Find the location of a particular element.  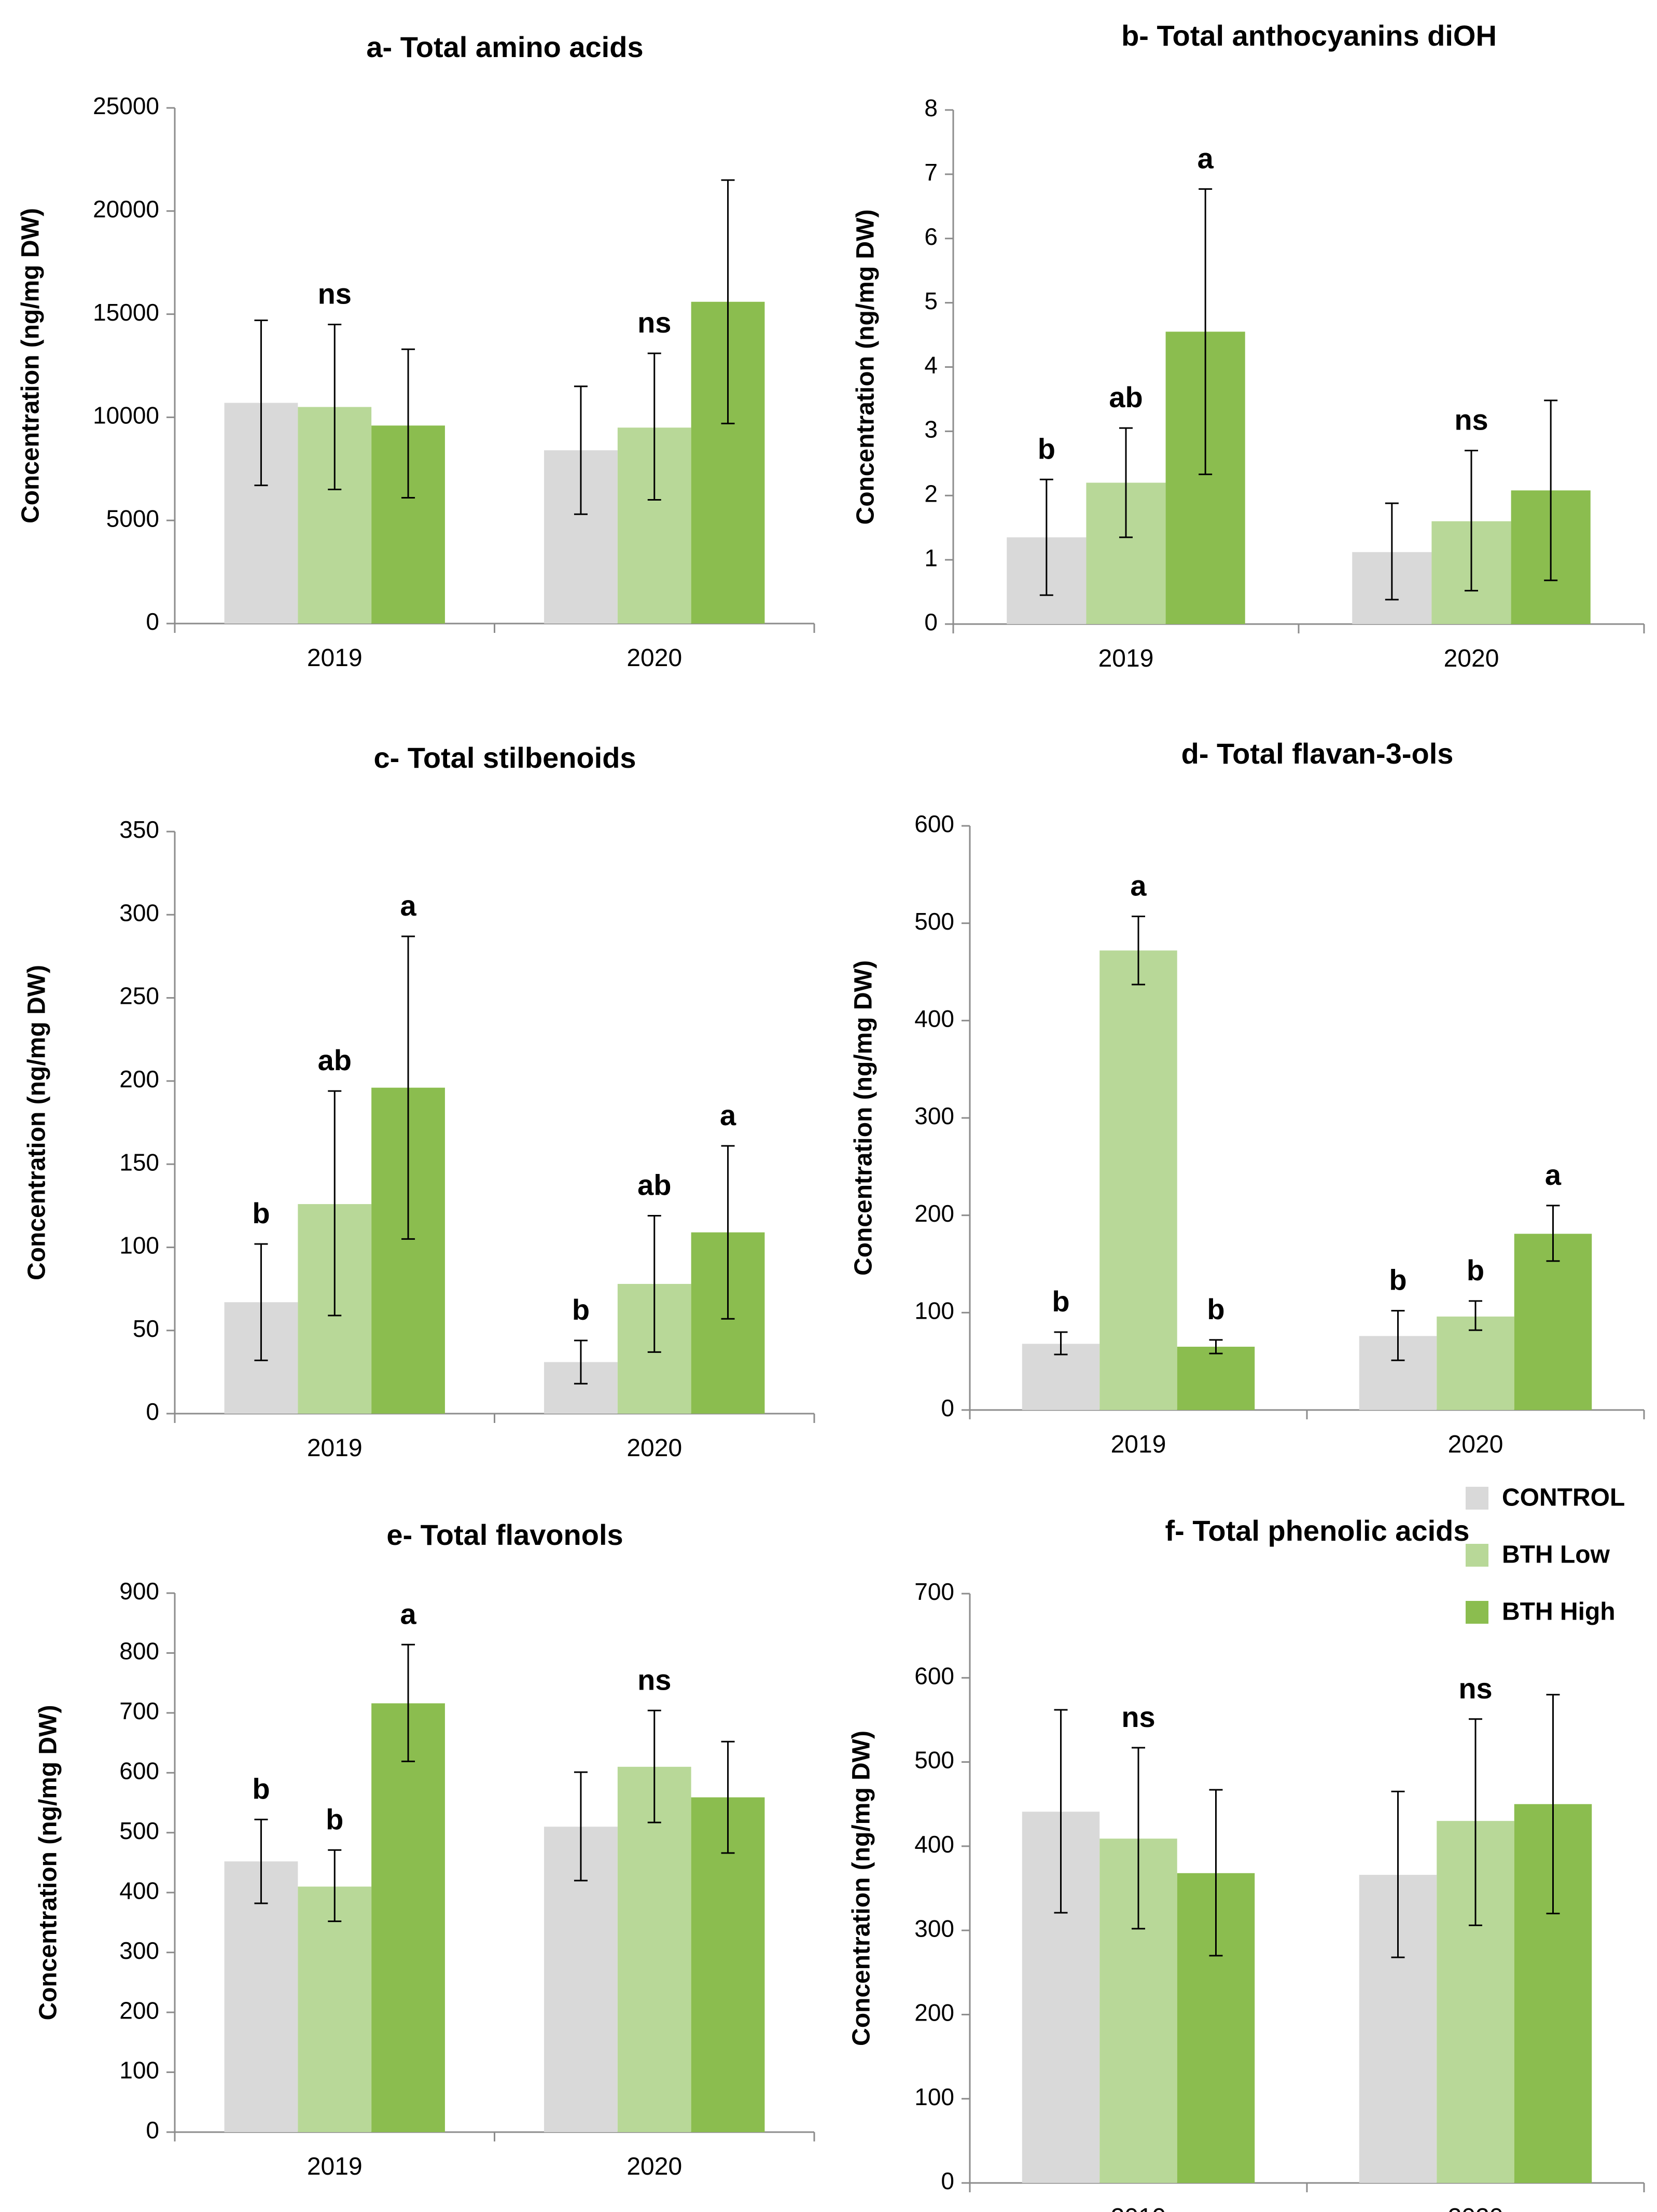

chart-title: b- Total anthocyanins diOH is located at coordinates (1309, 35).